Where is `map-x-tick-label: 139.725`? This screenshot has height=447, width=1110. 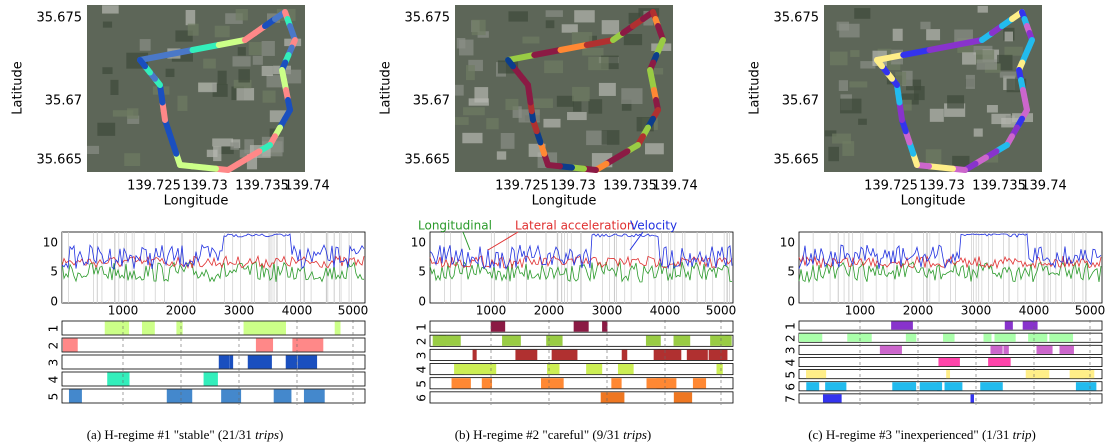
map-x-tick-label: 139.725 is located at coordinates (522, 186).